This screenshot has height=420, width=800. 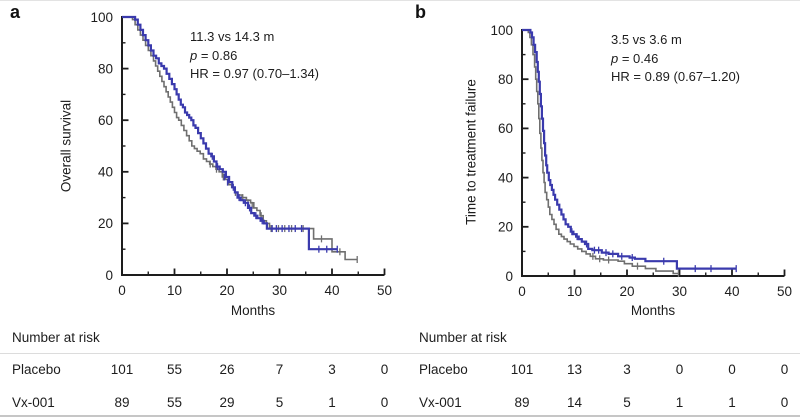 I want to click on bottom-rule, so click(x=400, y=416).